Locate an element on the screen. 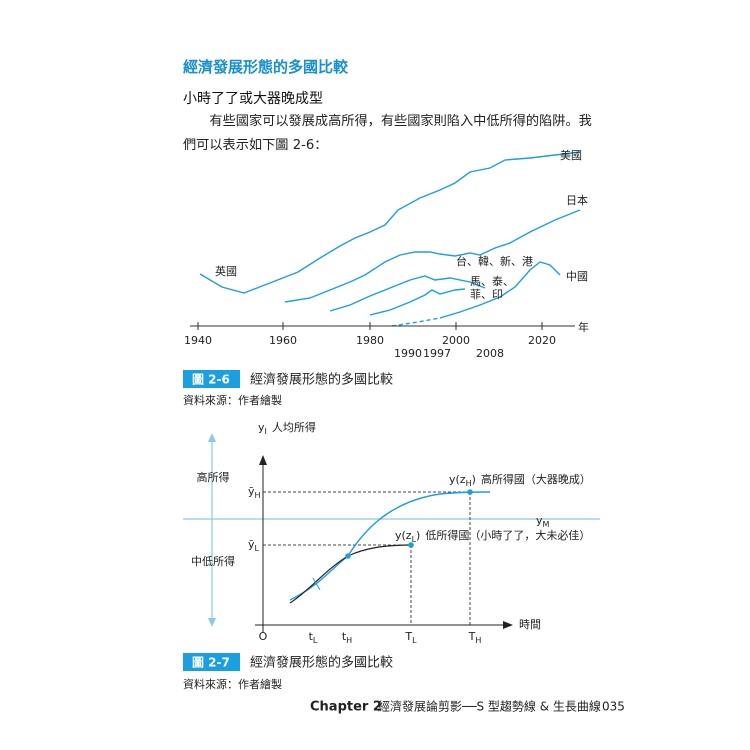 The height and width of the screenshot is (750, 750). tick-label: 1940 is located at coordinates (198, 340).